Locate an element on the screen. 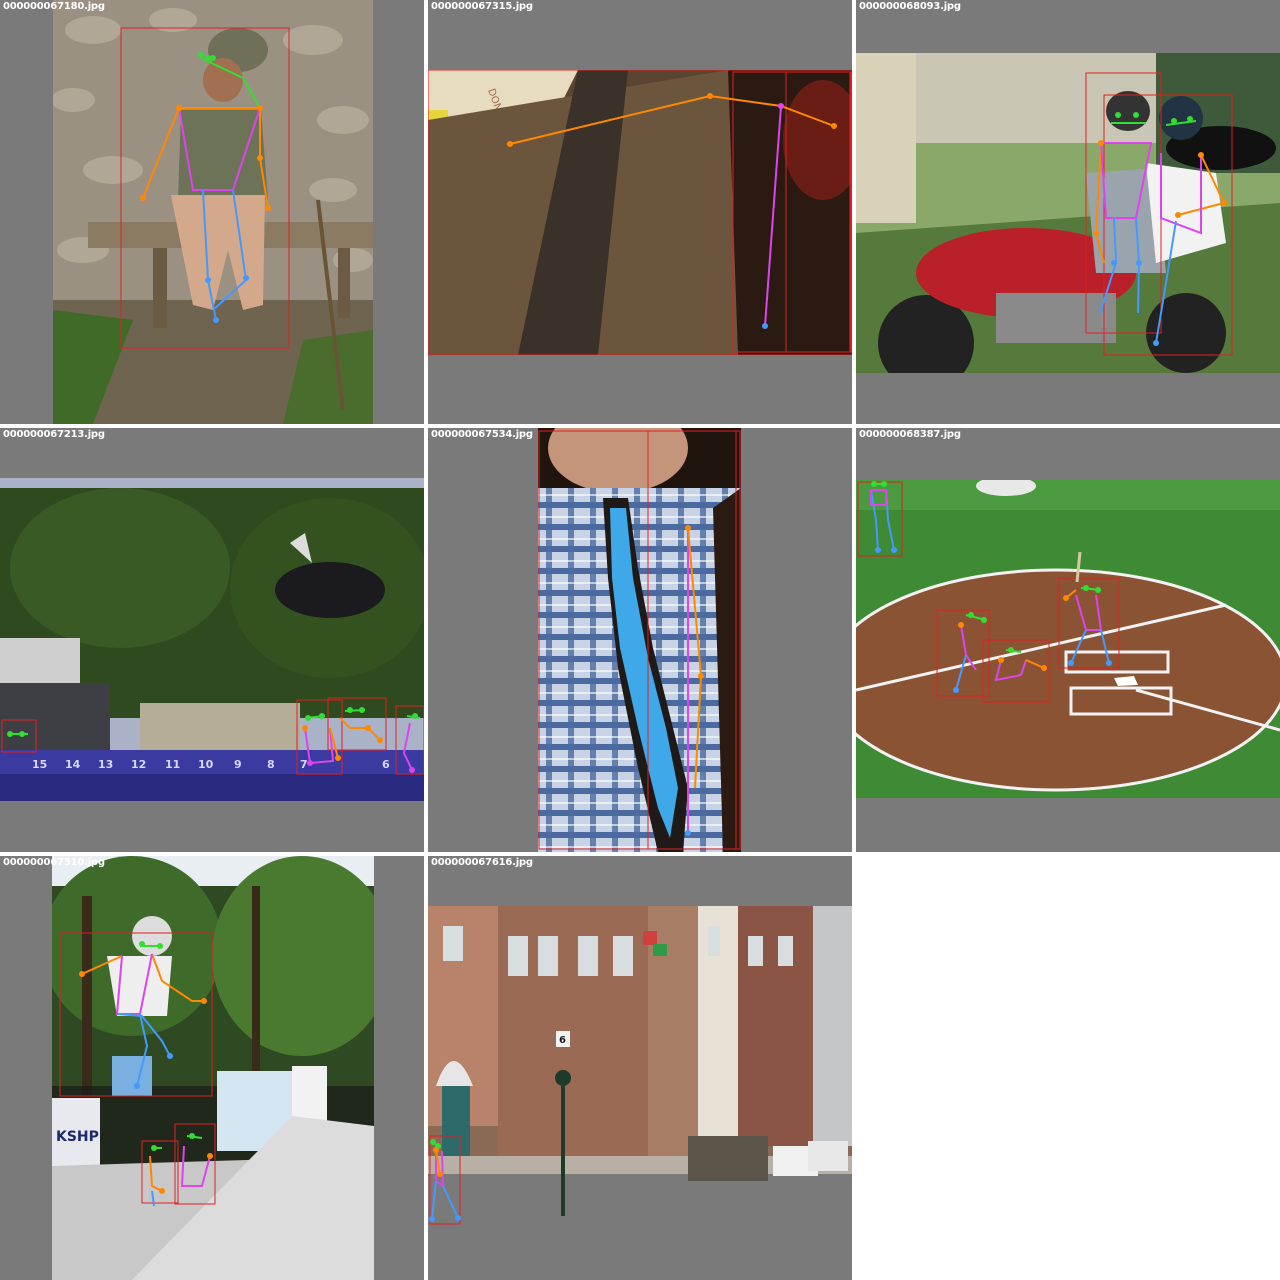 The image size is (1280, 1280). tile-filename: 000000068093.jpg is located at coordinates (910, 6).